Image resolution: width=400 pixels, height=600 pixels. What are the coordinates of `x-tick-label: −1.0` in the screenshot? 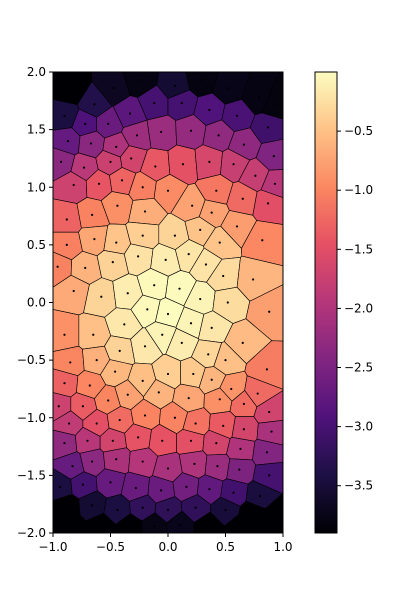 It's located at (52, 547).